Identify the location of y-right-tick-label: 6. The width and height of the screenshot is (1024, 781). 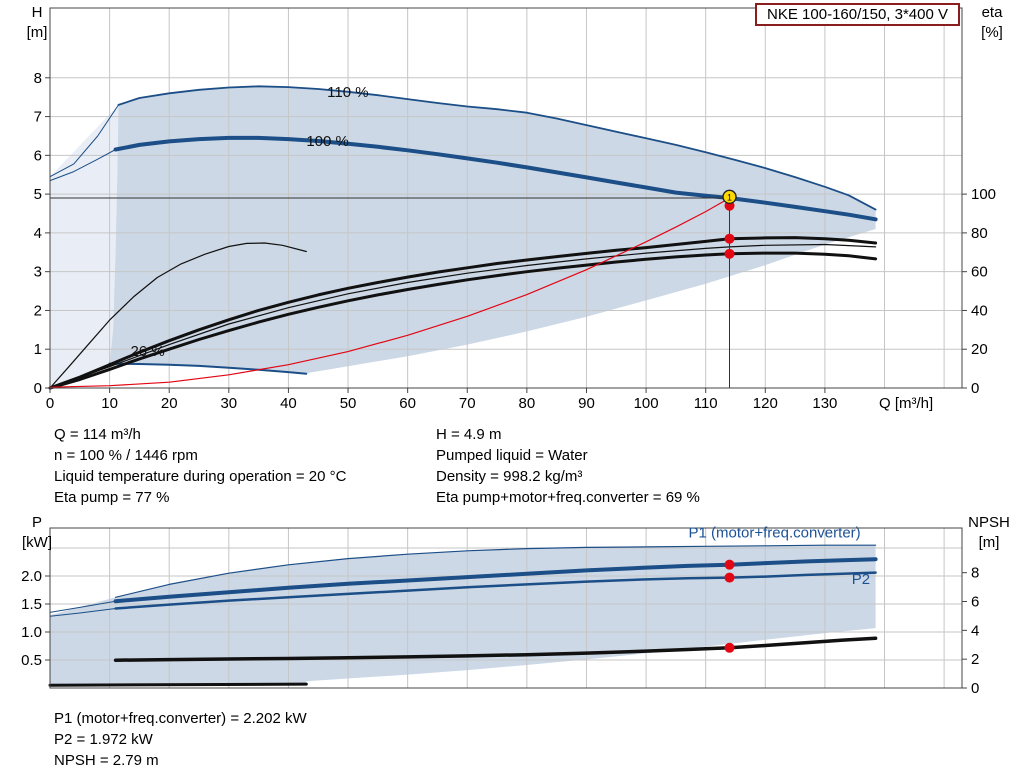
(975, 602).